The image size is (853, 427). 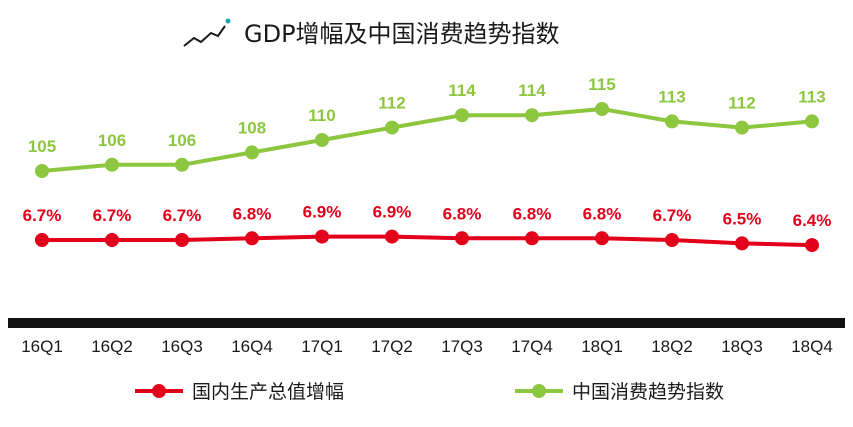 I want to click on data-label-gdp-16Q3: 6.7%, so click(x=182, y=215).